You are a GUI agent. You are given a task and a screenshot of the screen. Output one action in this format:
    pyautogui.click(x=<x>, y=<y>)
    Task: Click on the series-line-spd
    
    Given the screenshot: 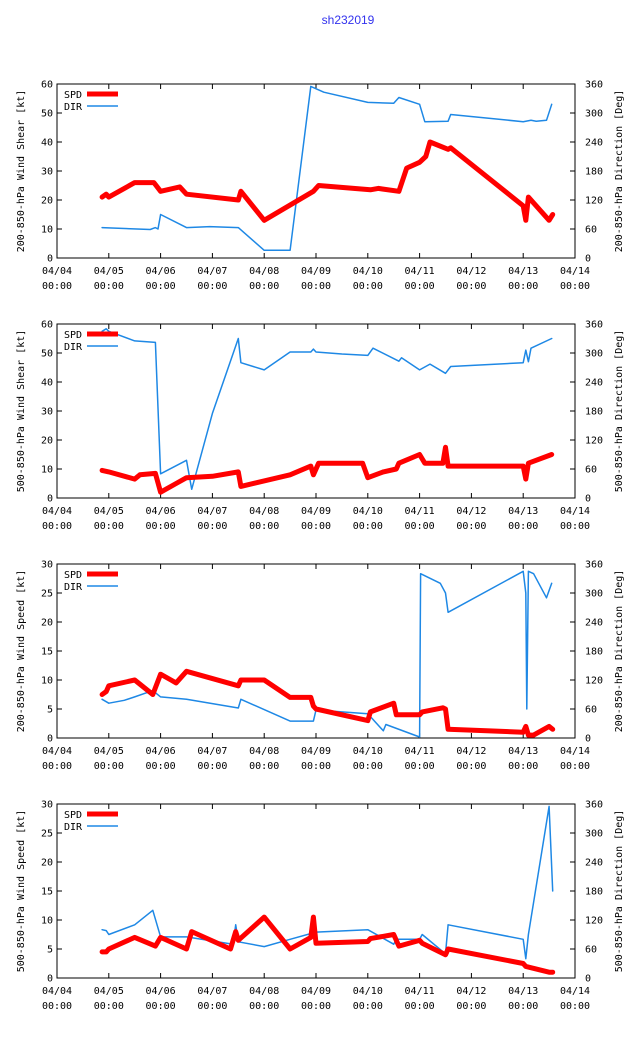 What is the action you would take?
    pyautogui.click(x=327, y=469)
    